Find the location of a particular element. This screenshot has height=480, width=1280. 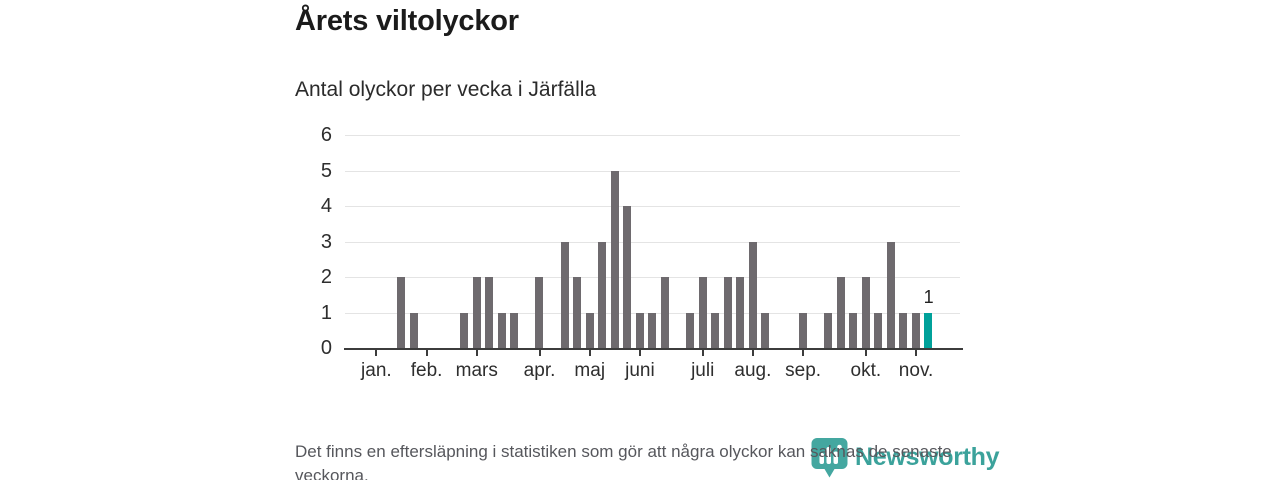

x-axis-line is located at coordinates (653, 349).